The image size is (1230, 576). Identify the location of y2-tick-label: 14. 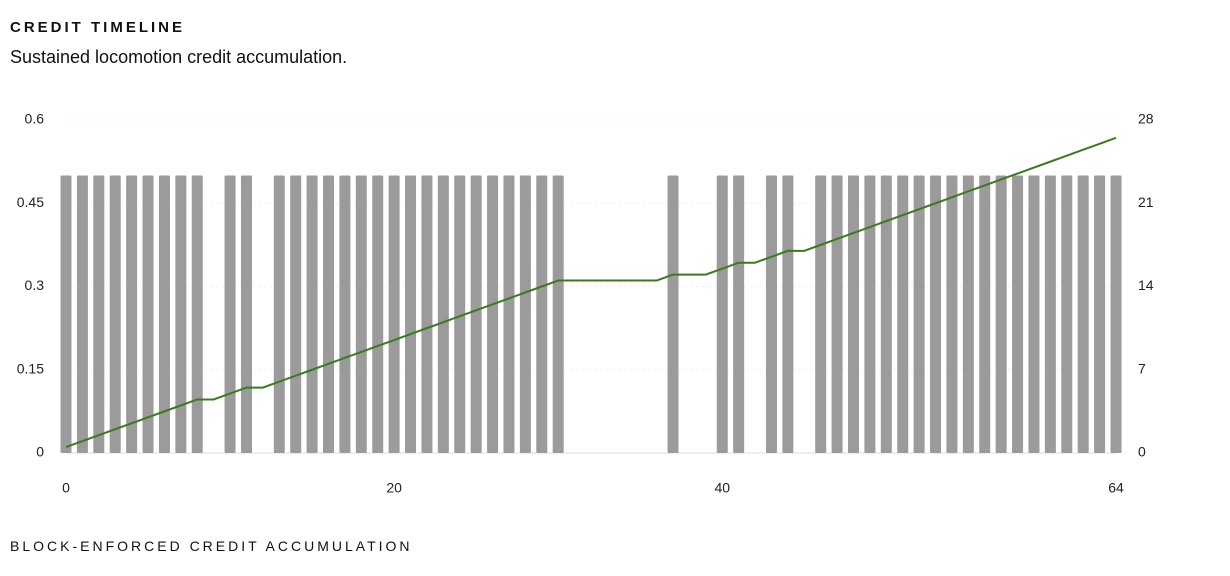
(1146, 285).